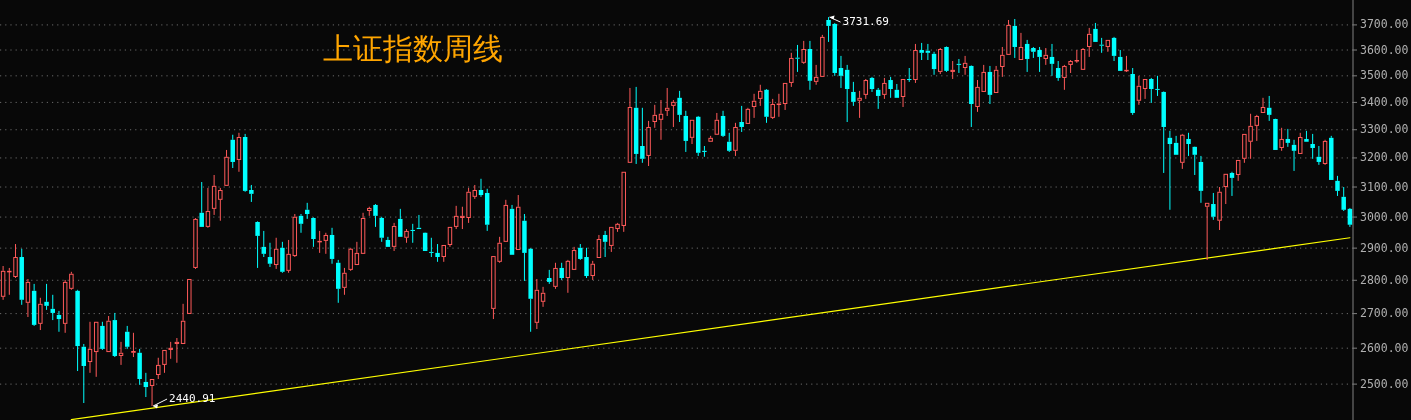 The image size is (1411, 420). I want to click on y-tick-label: 2500.00, so click(1384, 383).